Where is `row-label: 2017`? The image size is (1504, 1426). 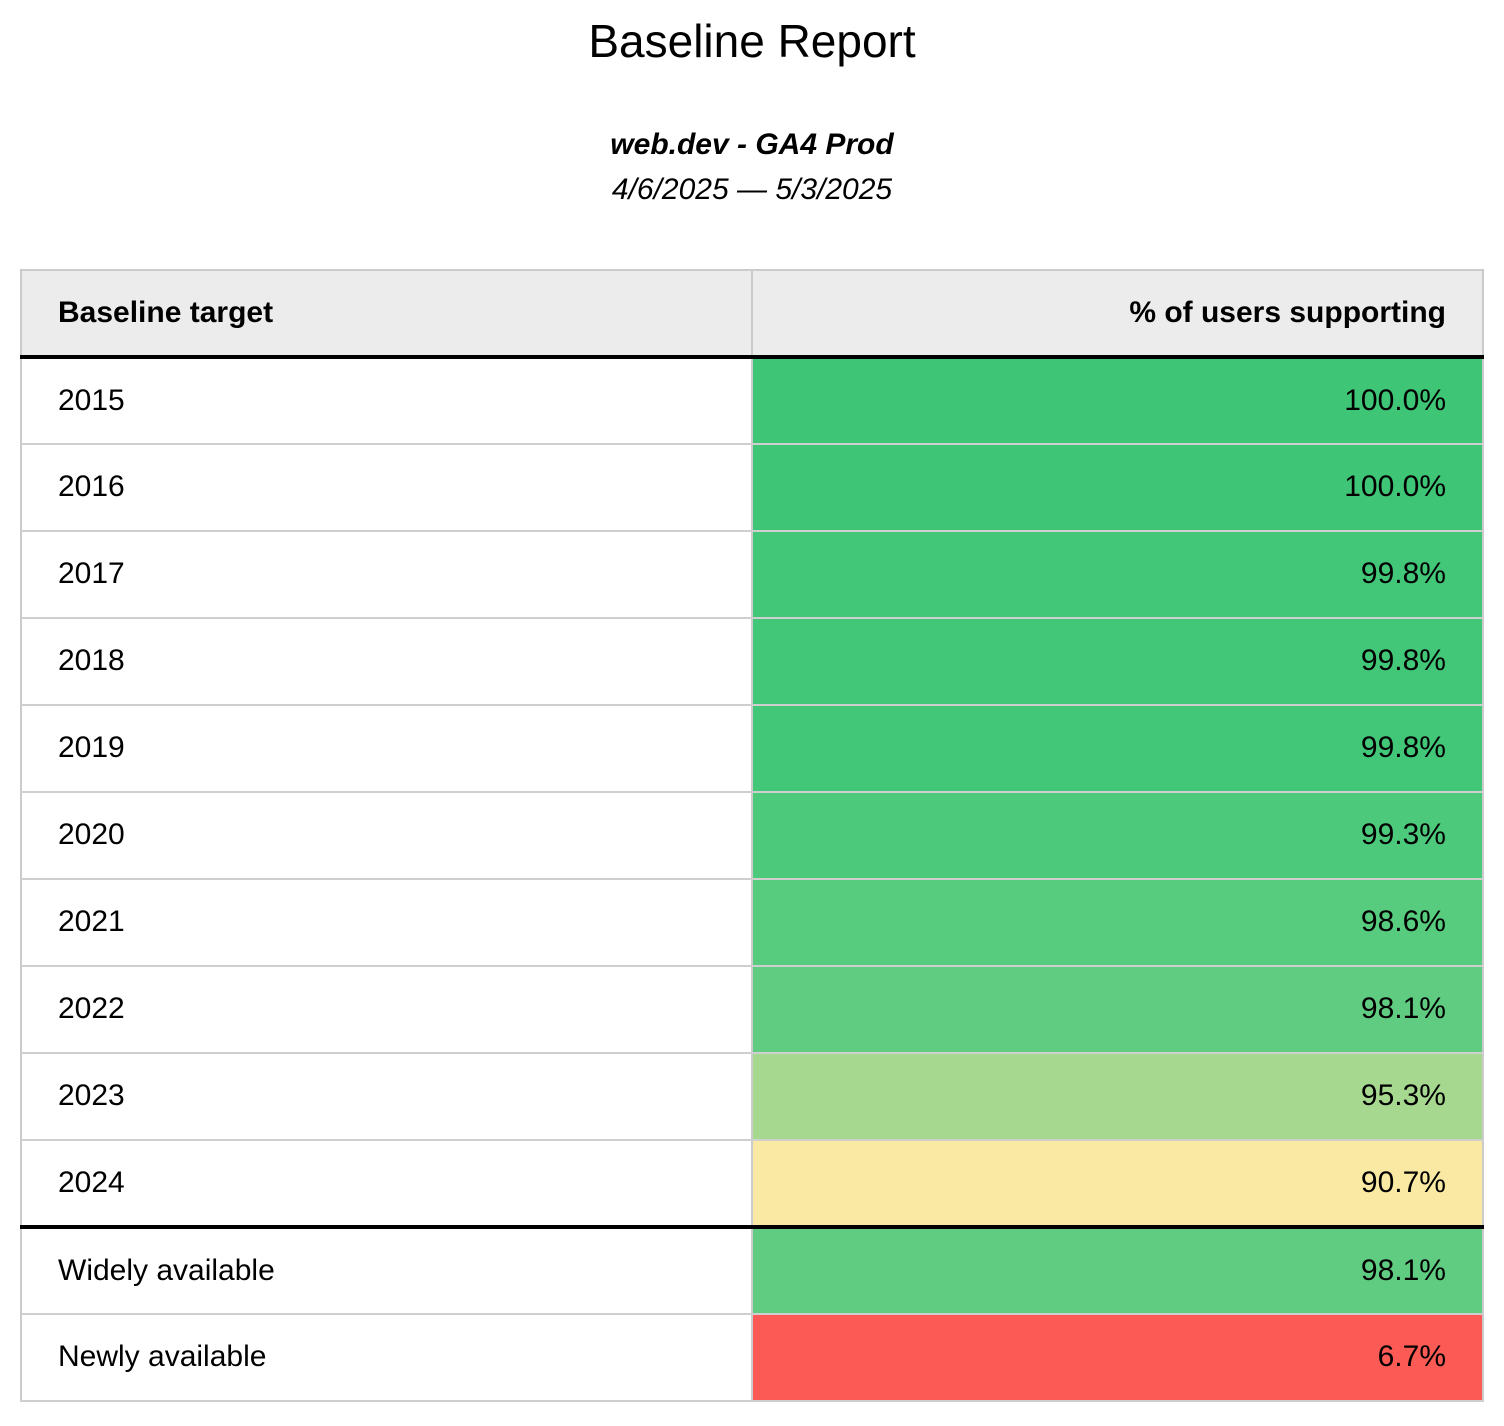 row-label: 2017 is located at coordinates (387, 574).